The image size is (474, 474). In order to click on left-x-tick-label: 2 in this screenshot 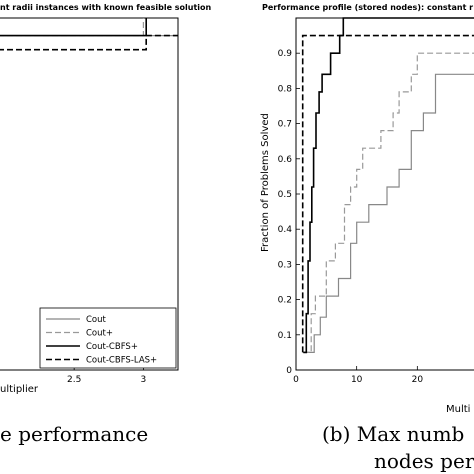, I will do `click(0, 380)`.